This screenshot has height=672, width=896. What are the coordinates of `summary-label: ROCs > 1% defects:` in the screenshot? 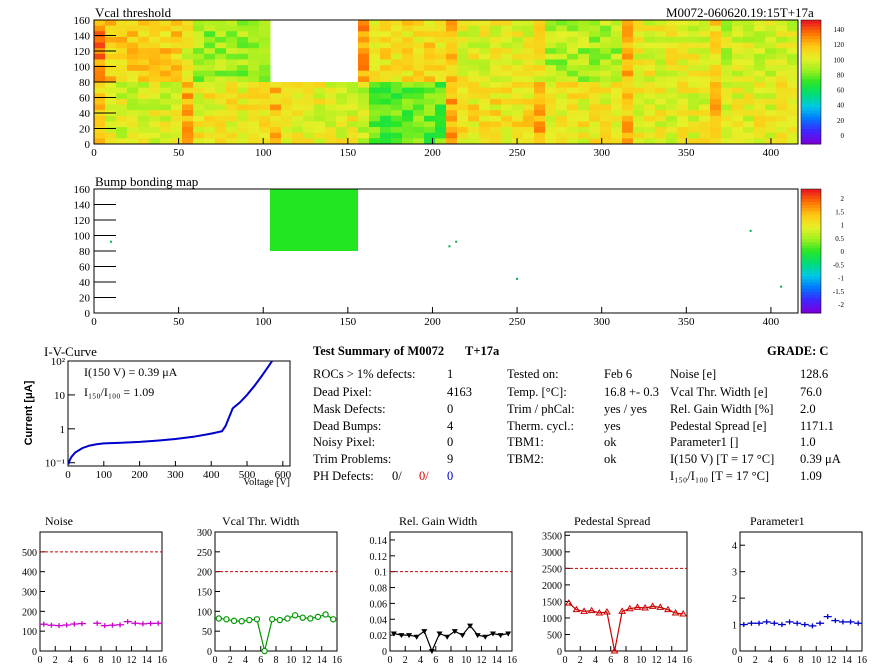 It's located at (364, 374).